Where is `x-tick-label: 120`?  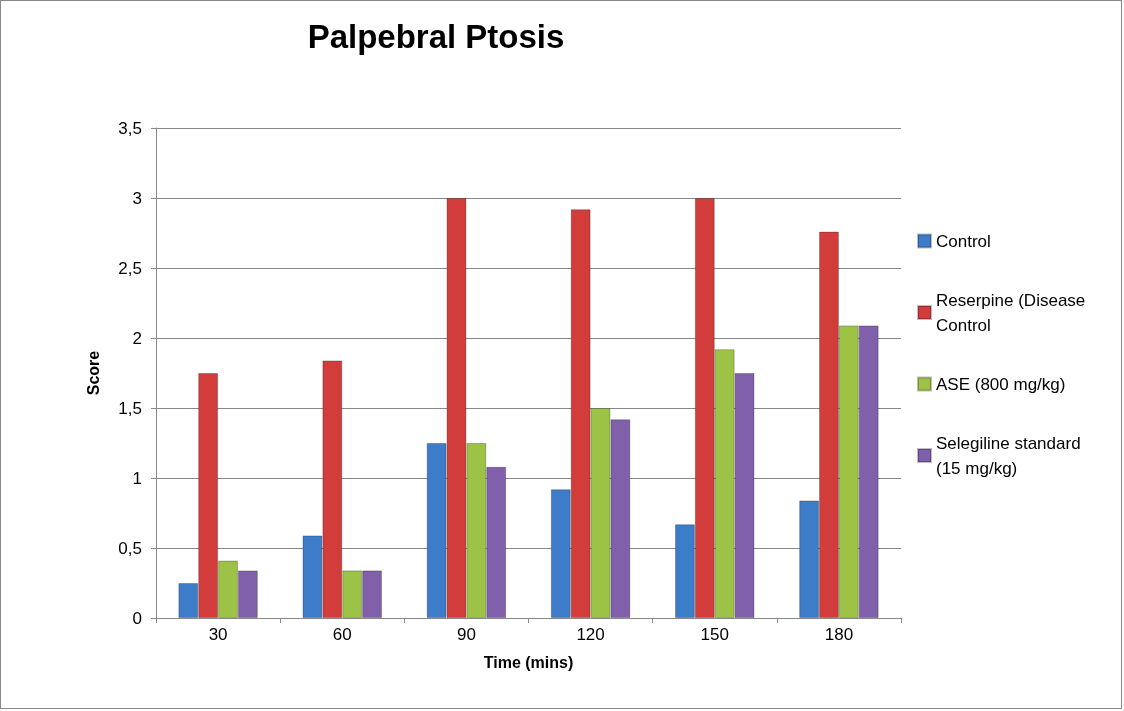 x-tick-label: 120 is located at coordinates (590, 634).